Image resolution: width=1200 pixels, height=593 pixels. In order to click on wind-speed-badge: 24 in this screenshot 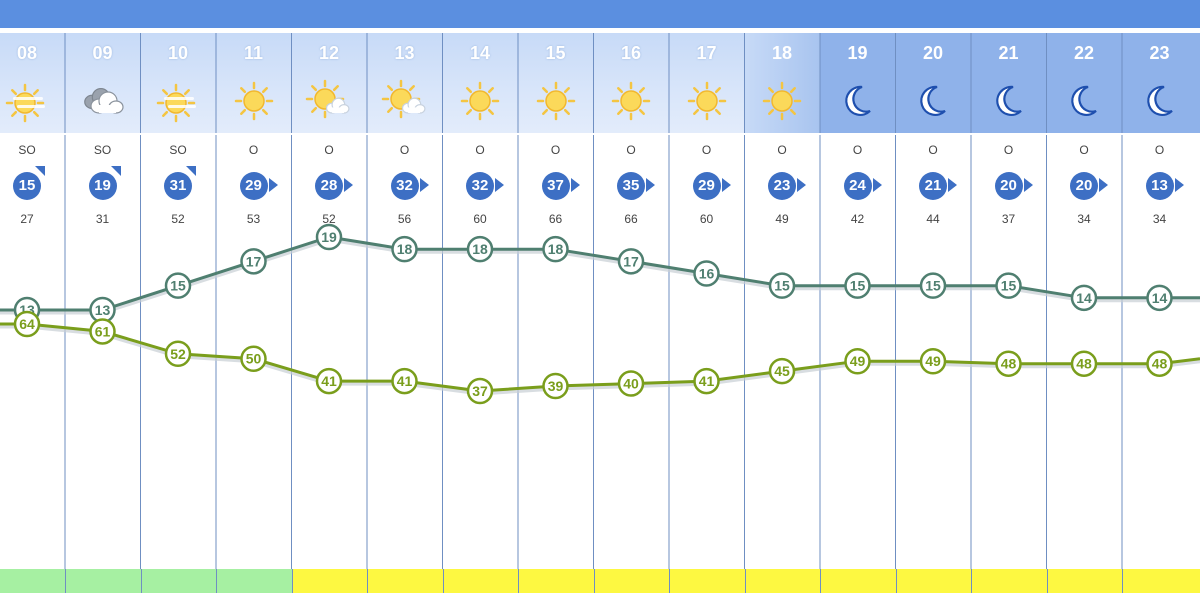, I will do `click(857, 186)`.